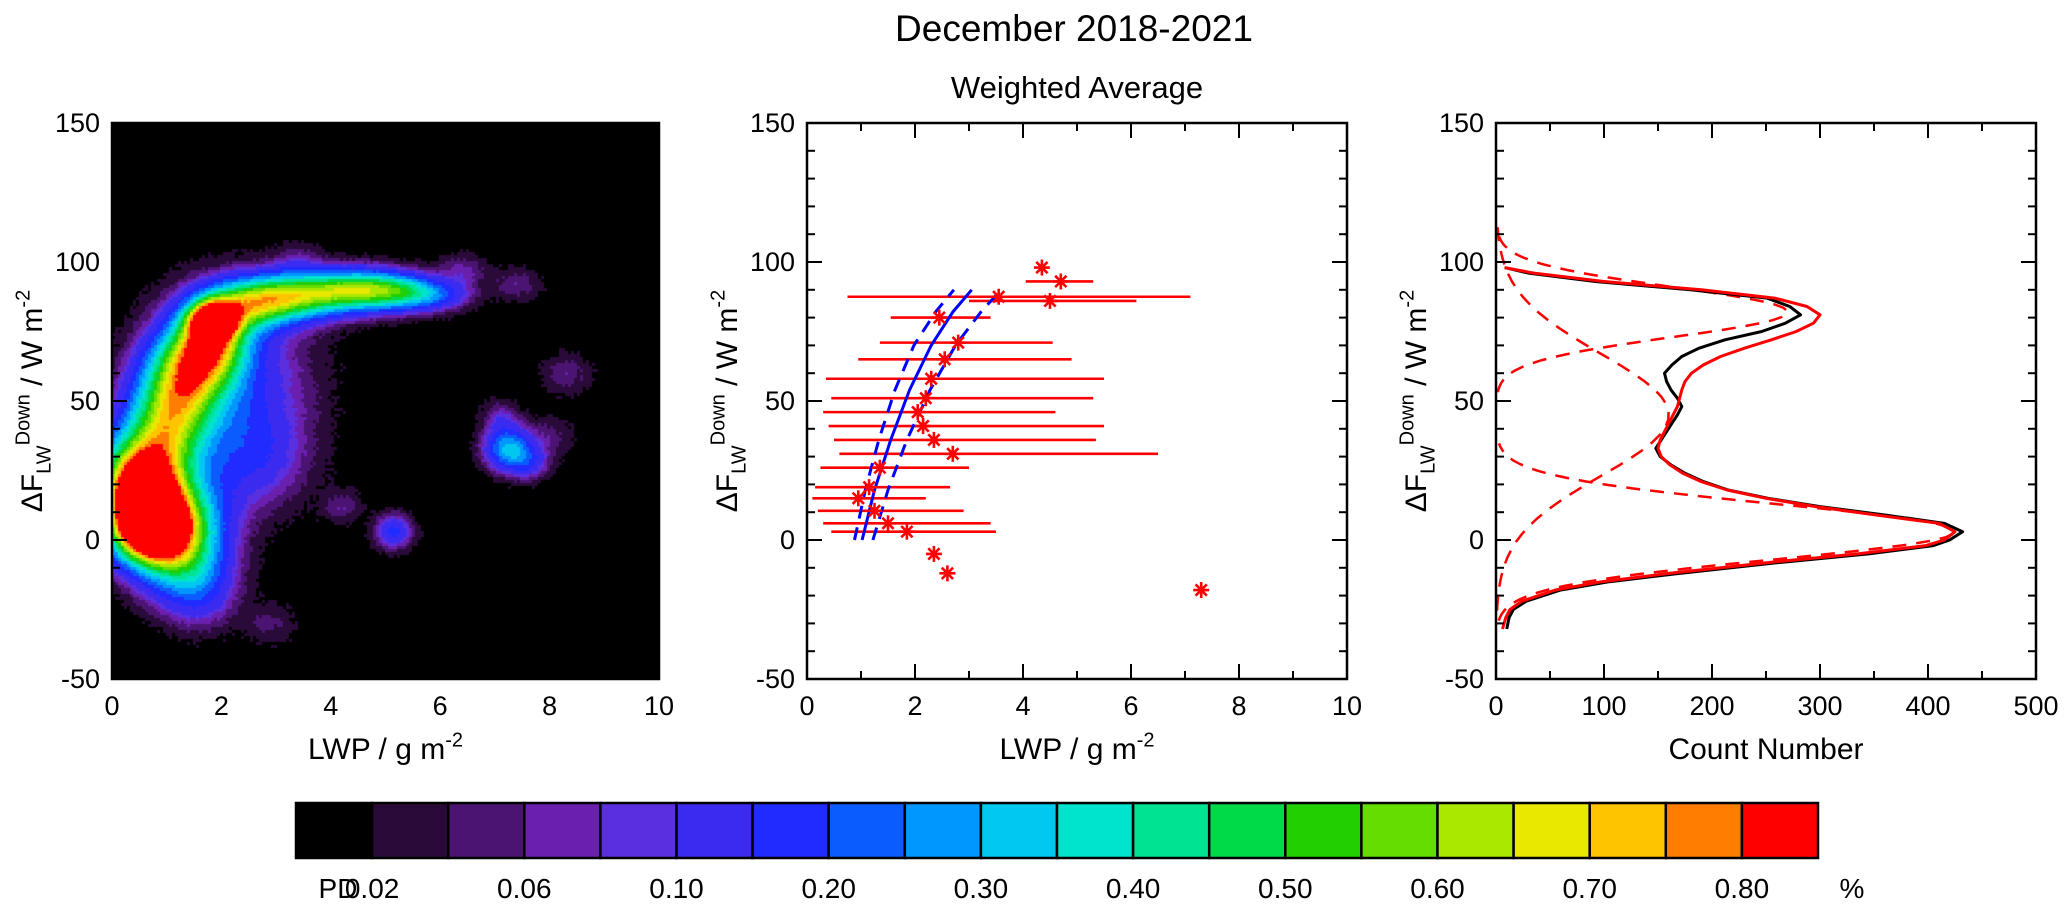  Describe the element at coordinates (1476, 540) in the screenshot. I see `histogram-y-tick-label: 0` at that location.